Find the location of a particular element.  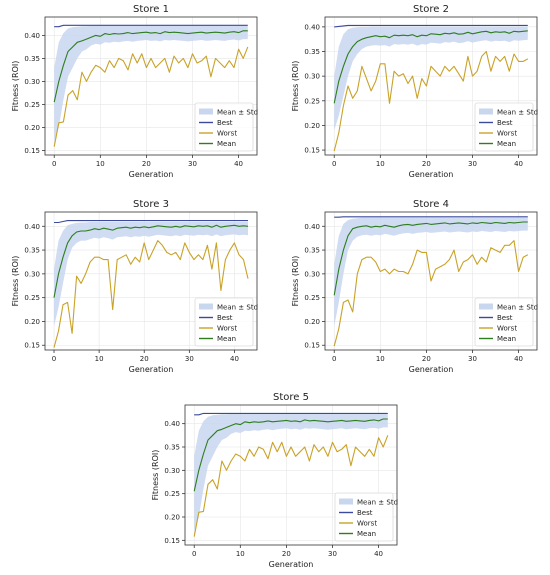

chart-title: Store 4 is located at coordinates (431, 204).